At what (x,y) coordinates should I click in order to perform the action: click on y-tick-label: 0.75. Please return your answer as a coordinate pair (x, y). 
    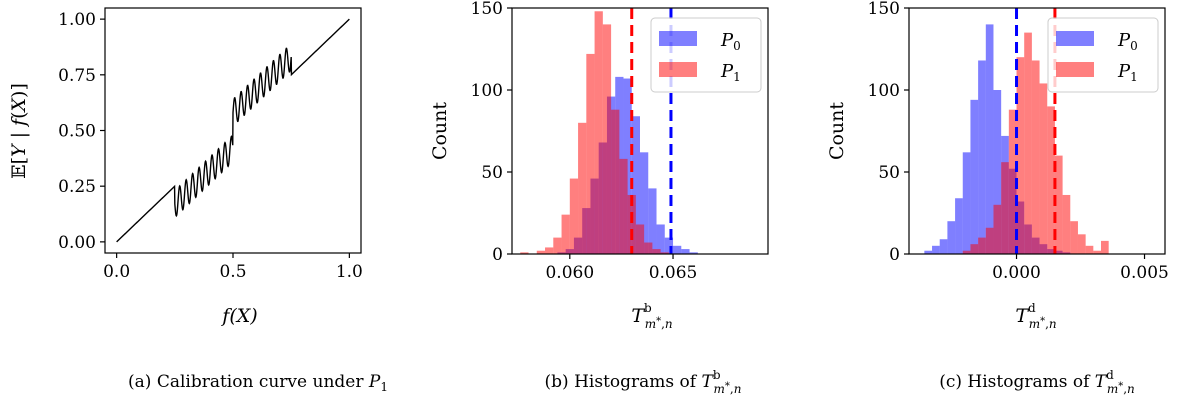
    Looking at the image, I should click on (77, 76).